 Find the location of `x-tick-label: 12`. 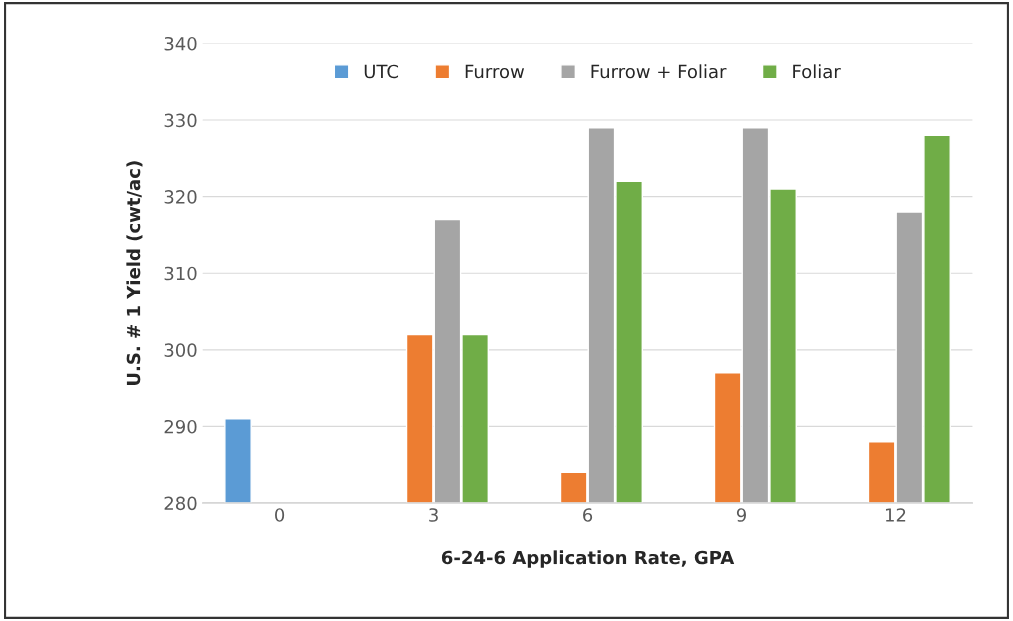

x-tick-label: 12 is located at coordinates (895, 515).